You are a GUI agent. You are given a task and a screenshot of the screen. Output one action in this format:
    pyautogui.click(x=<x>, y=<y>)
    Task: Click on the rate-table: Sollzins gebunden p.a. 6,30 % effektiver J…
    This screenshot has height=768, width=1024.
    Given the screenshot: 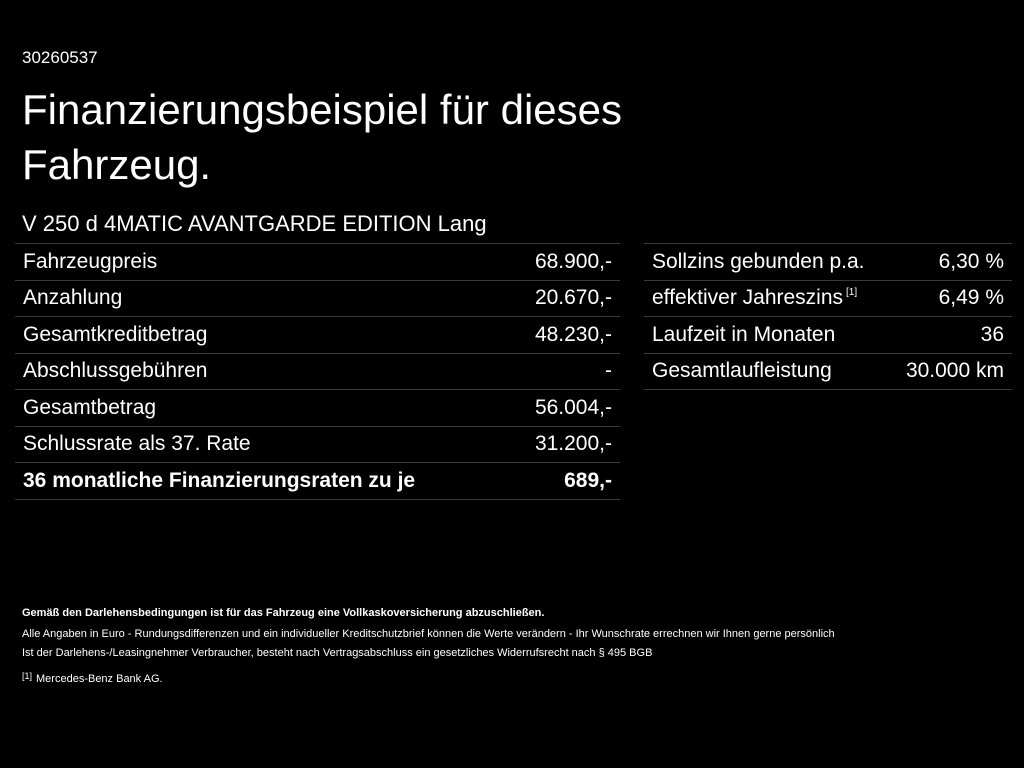 What is the action you would take?
    pyautogui.click(x=828, y=316)
    